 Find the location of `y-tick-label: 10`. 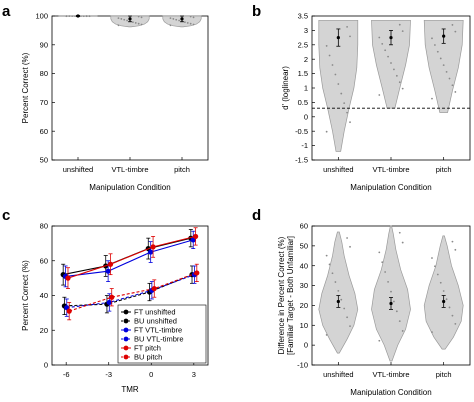

y-tick-label: 10 is located at coordinates (304, 325).